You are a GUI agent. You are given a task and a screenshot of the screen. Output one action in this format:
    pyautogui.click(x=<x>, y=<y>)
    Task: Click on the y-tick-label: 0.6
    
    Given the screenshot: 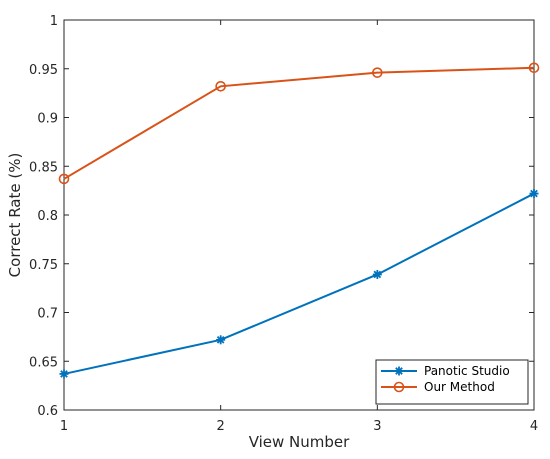 What is the action you would take?
    pyautogui.click(x=47, y=411)
    